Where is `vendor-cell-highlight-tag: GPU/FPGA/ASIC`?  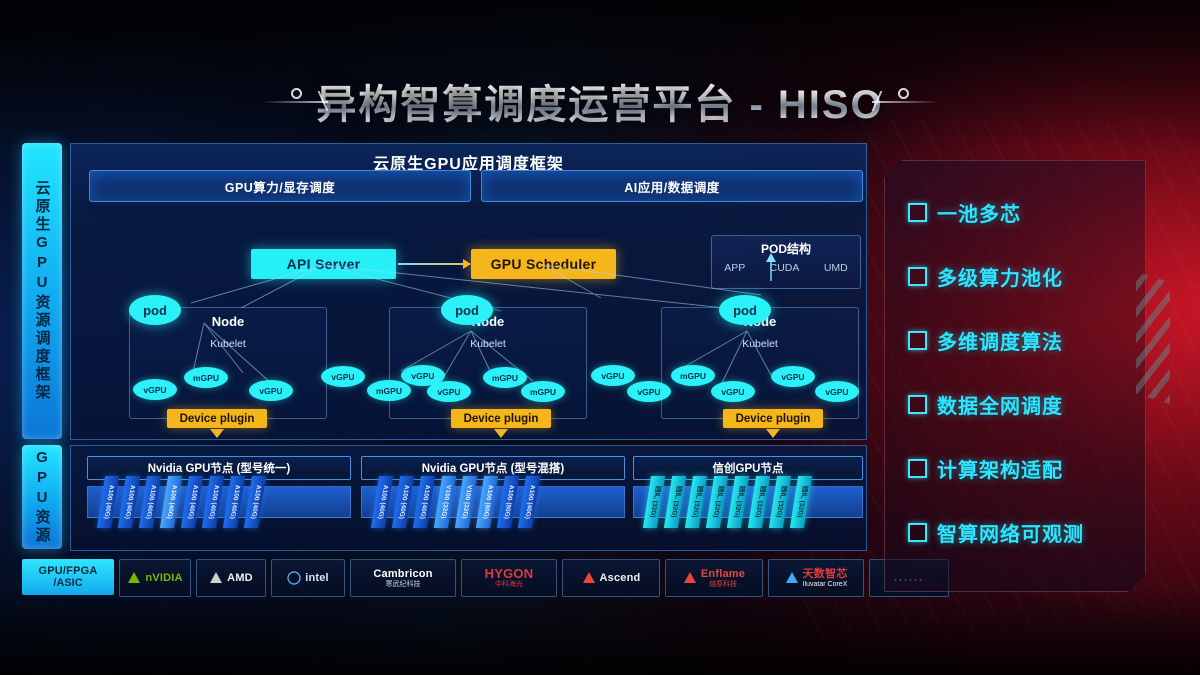 vendor-cell-highlight-tag: GPU/FPGA/ASIC is located at coordinates (68, 577).